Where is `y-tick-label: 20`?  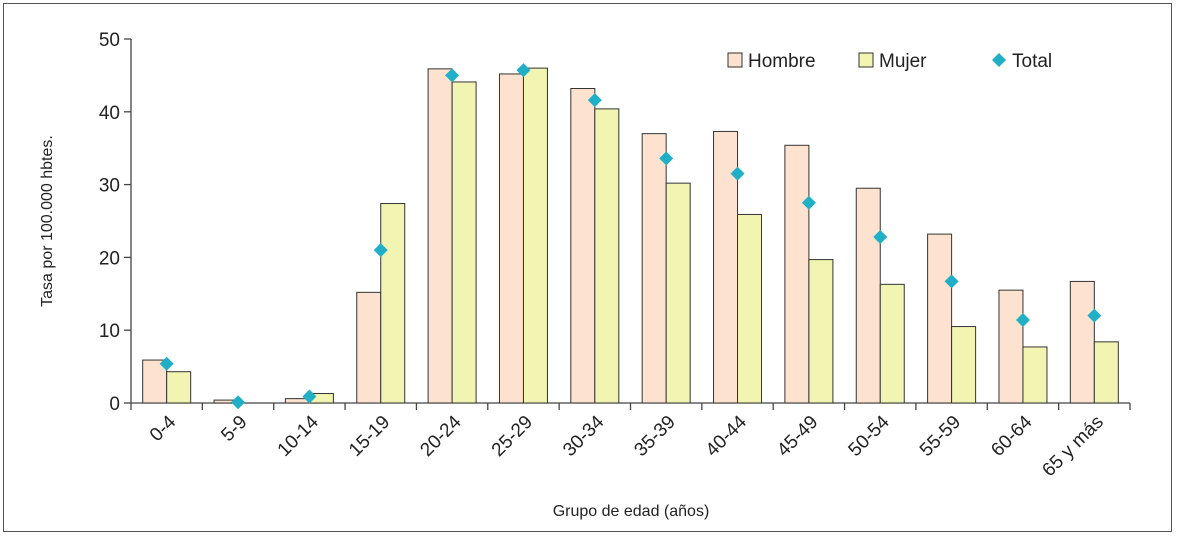 y-tick-label: 20 is located at coordinates (109, 258).